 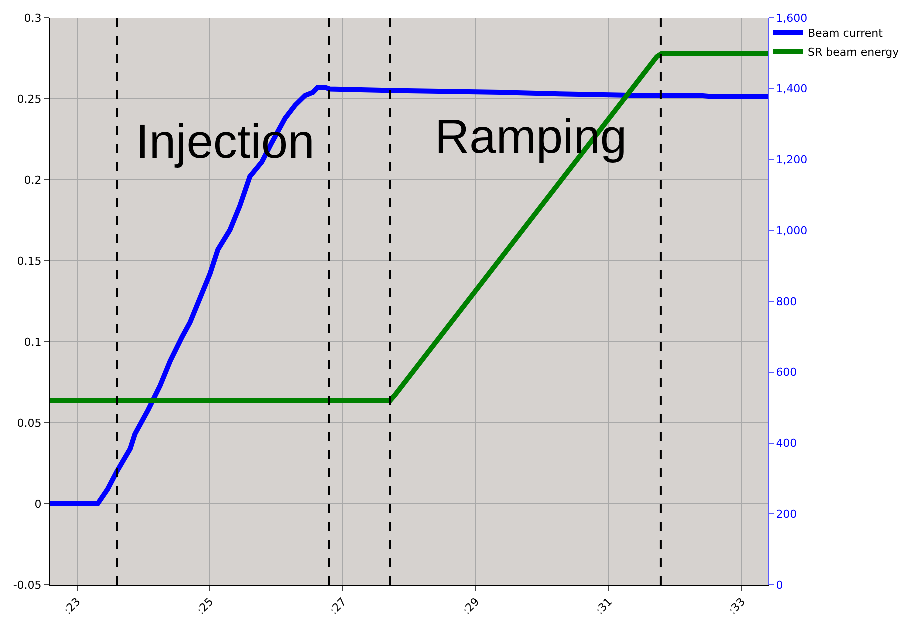 I want to click on y-tick-label: 0.3, so click(x=33, y=18).